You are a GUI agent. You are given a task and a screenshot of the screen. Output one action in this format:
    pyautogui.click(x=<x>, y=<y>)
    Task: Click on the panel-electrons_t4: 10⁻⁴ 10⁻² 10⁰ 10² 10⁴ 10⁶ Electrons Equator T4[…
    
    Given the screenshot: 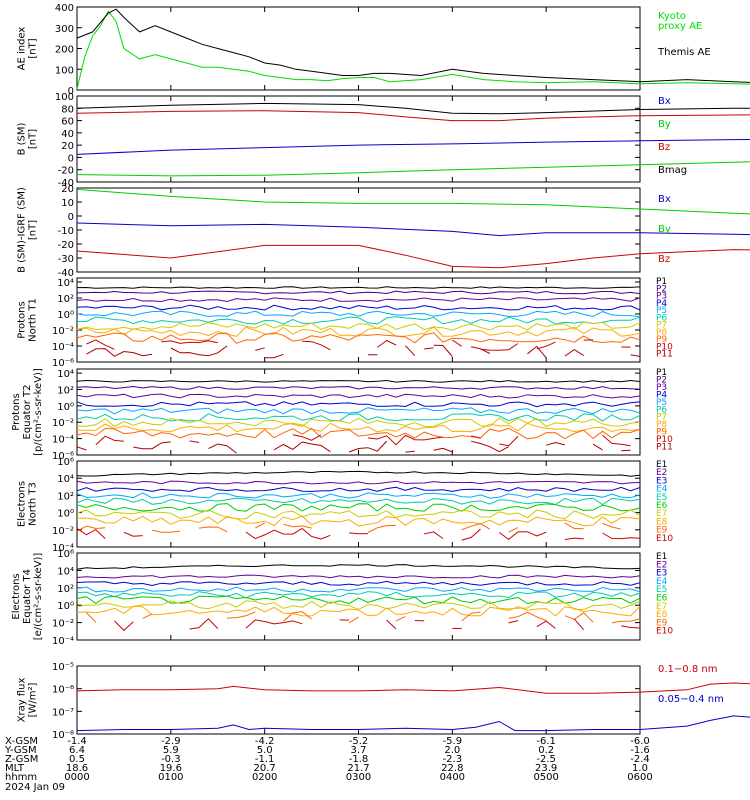 What is the action you would take?
    pyautogui.click(x=342, y=598)
    